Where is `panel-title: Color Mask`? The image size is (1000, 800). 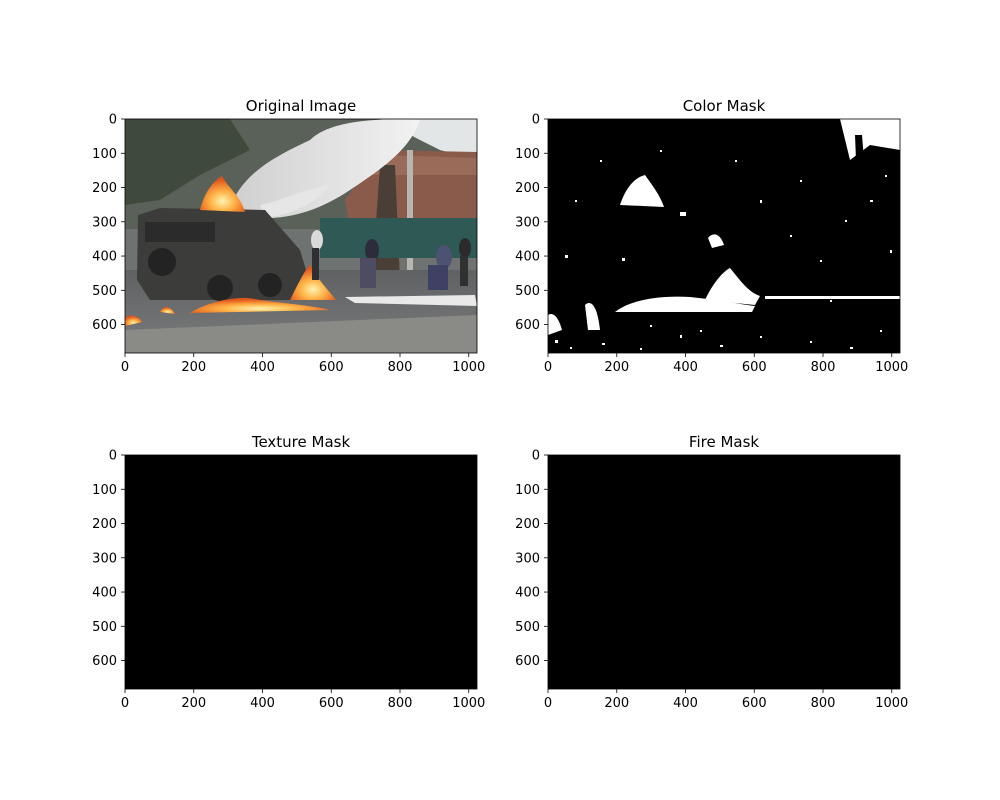 panel-title: Color Mask is located at coordinates (724, 106).